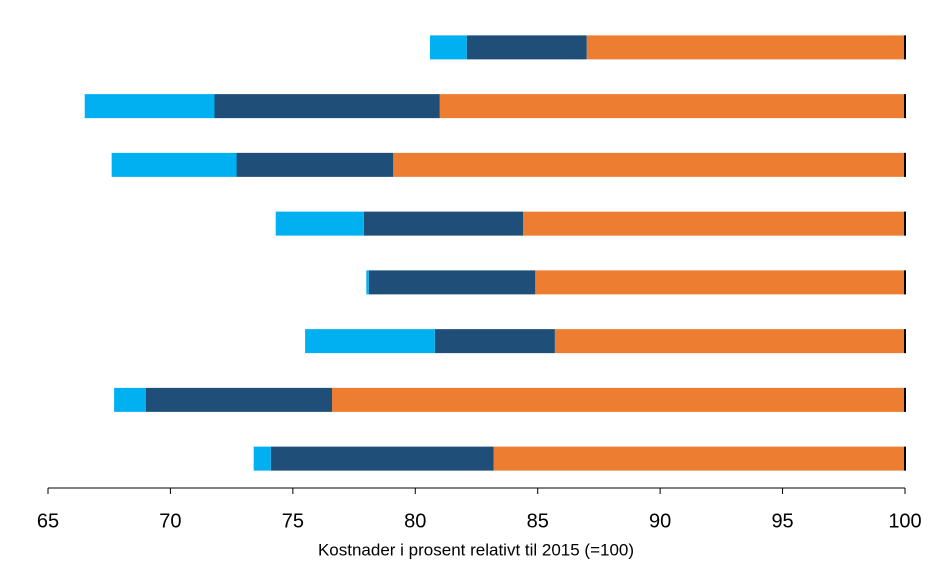  Describe the element at coordinates (415, 521) in the screenshot. I see `x-tick-label: 80` at that location.